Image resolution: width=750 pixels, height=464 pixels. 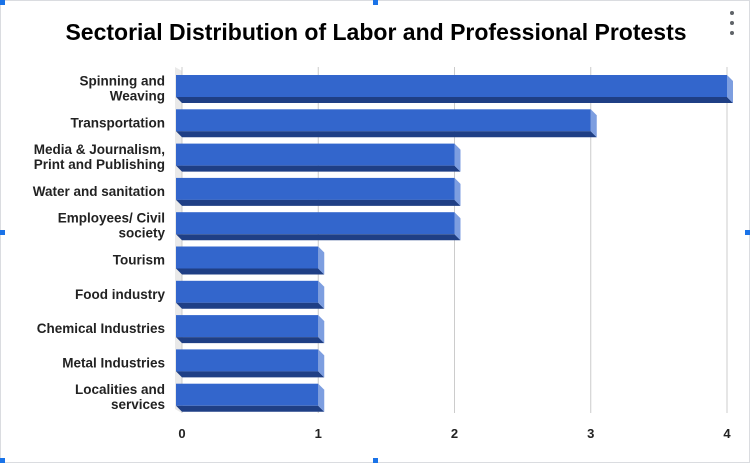 I want to click on x-tick-label: 3, so click(x=590, y=433).